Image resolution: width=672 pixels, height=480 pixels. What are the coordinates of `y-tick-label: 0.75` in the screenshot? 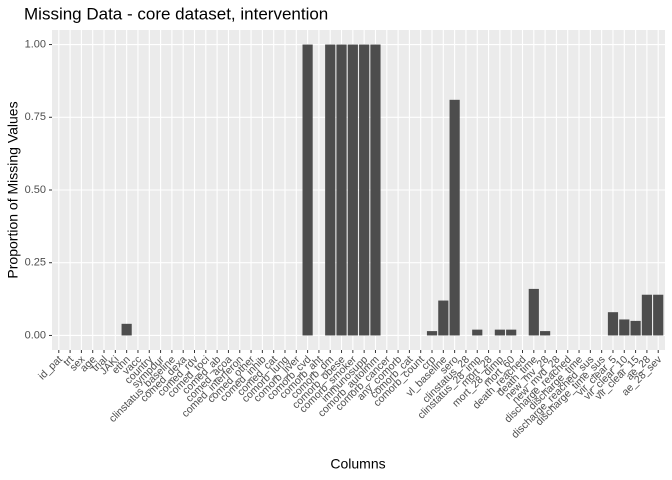 It's located at (35, 117).